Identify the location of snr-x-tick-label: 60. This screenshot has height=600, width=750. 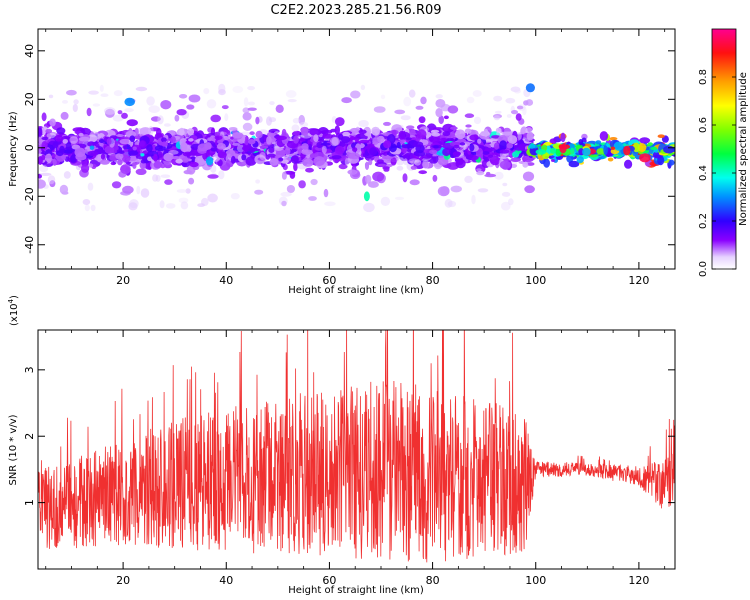
(329, 580).